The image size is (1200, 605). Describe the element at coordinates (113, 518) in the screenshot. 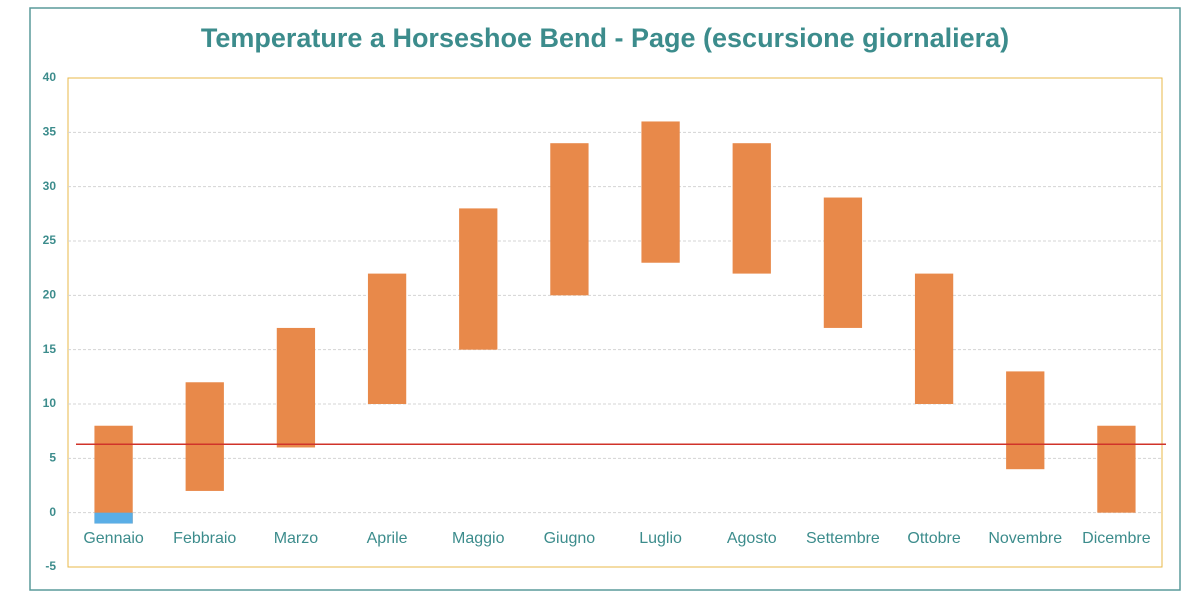

I see `negative-part` at that location.